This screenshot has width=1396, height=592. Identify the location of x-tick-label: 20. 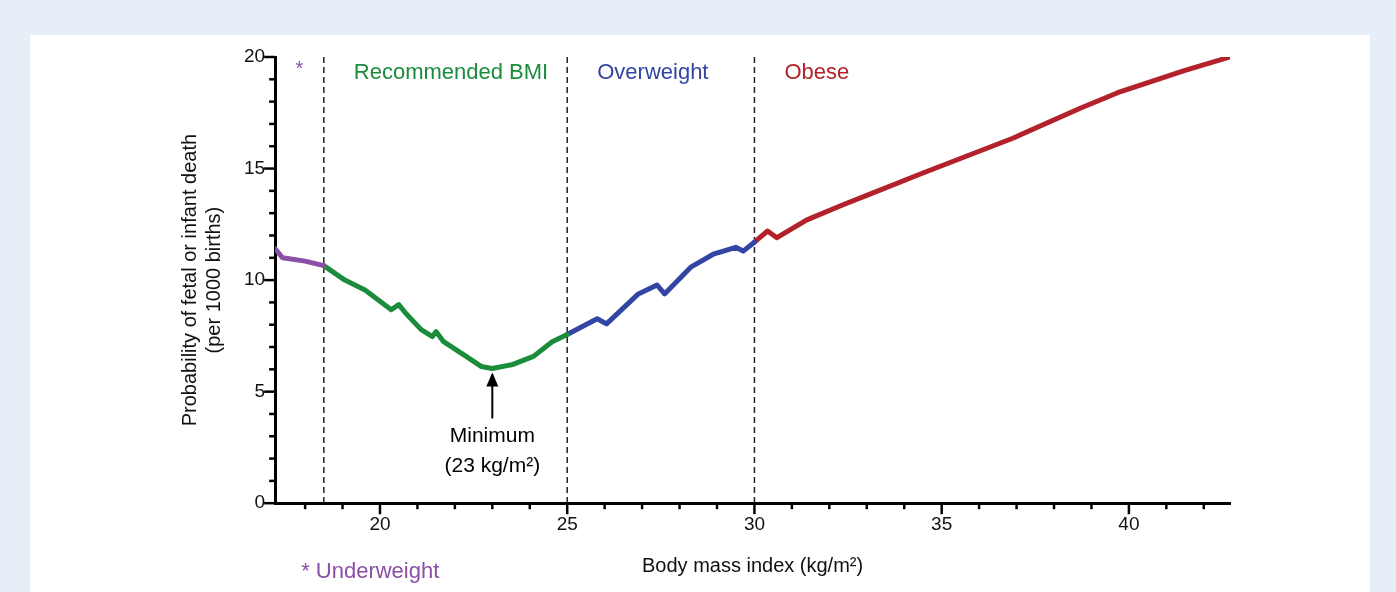
(380, 523).